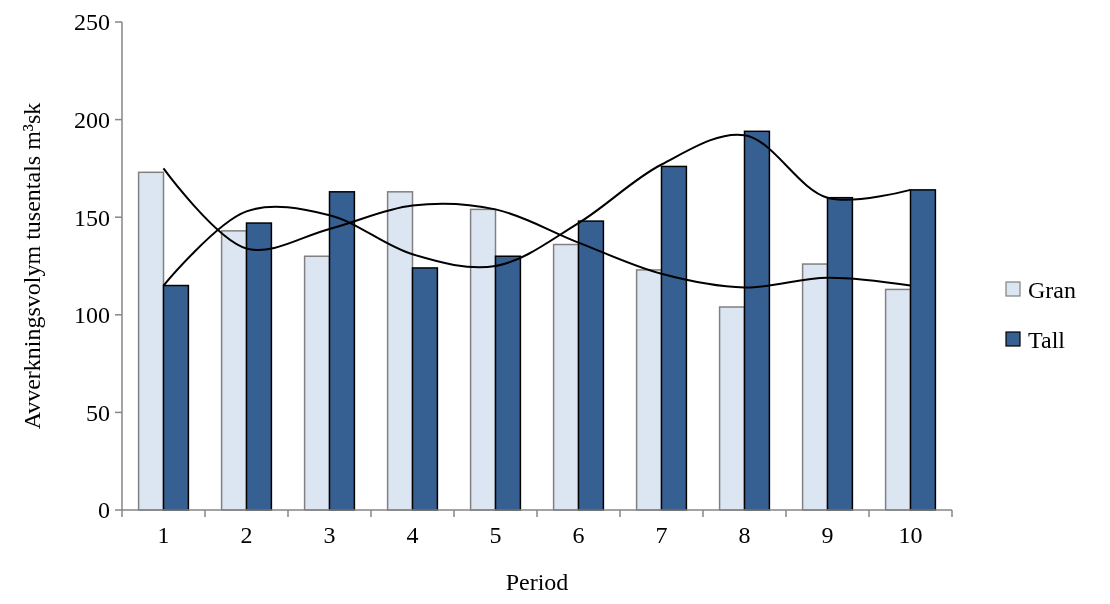 The image size is (1110, 604). Describe the element at coordinates (92, 315) in the screenshot. I see `y-tick-label: 100` at that location.